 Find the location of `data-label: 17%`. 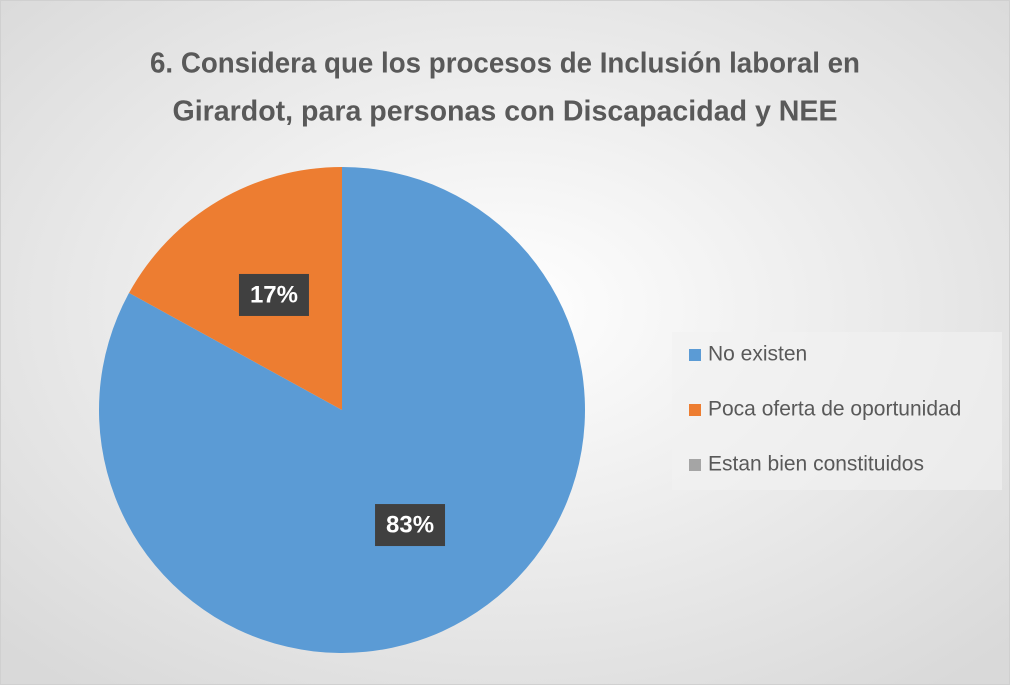

data-label: 17% is located at coordinates (274, 294).